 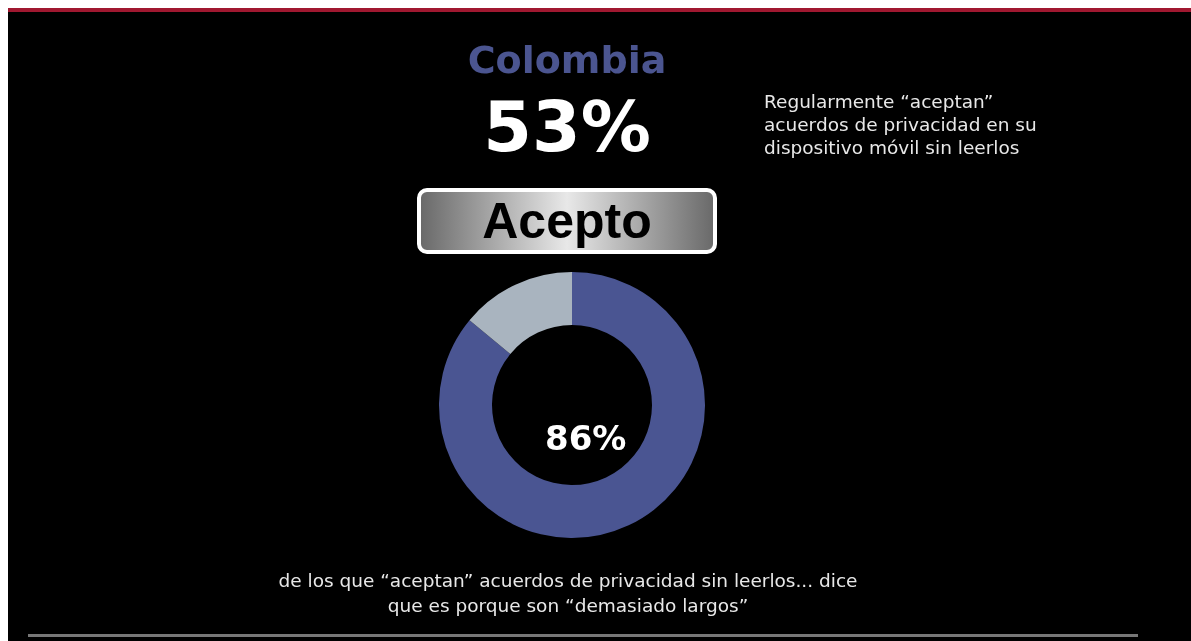 I want to click on chart-title: Colombia, so click(x=567, y=60).